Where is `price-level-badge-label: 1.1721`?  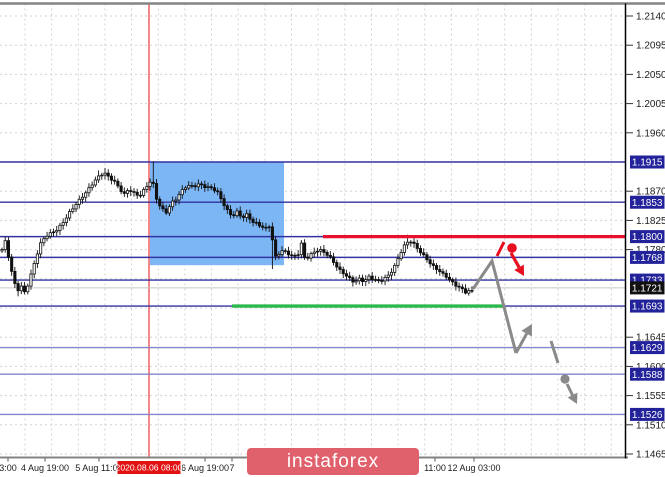
price-level-badge-label: 1.1721 is located at coordinates (647, 288).